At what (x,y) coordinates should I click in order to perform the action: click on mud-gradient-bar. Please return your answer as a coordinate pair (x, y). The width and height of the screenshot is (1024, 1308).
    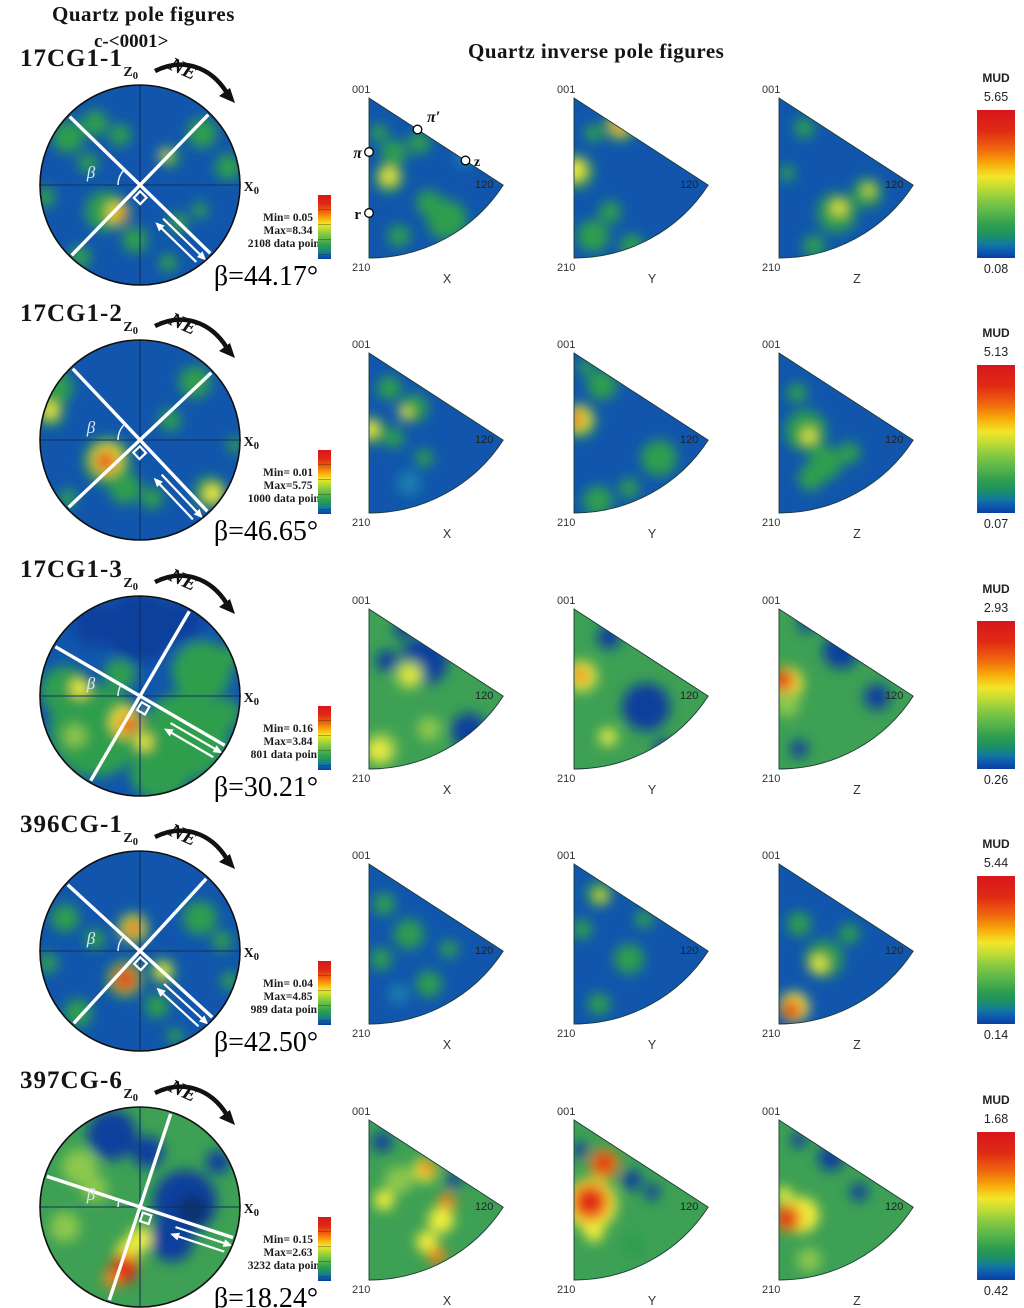
    Looking at the image, I should click on (996, 695).